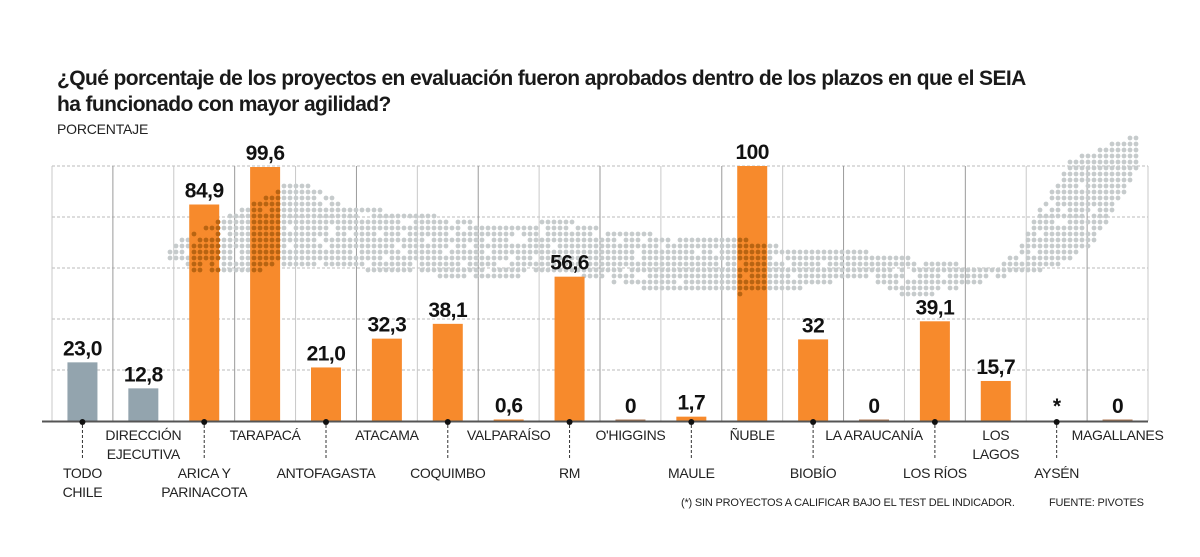  I want to click on category-label: LOS RÍOS, so click(935, 473).